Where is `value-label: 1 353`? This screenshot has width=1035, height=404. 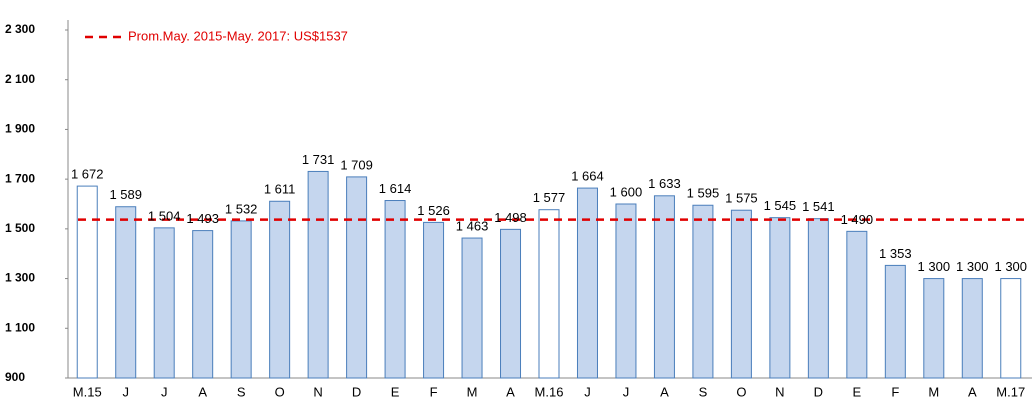 value-label: 1 353 is located at coordinates (895, 253).